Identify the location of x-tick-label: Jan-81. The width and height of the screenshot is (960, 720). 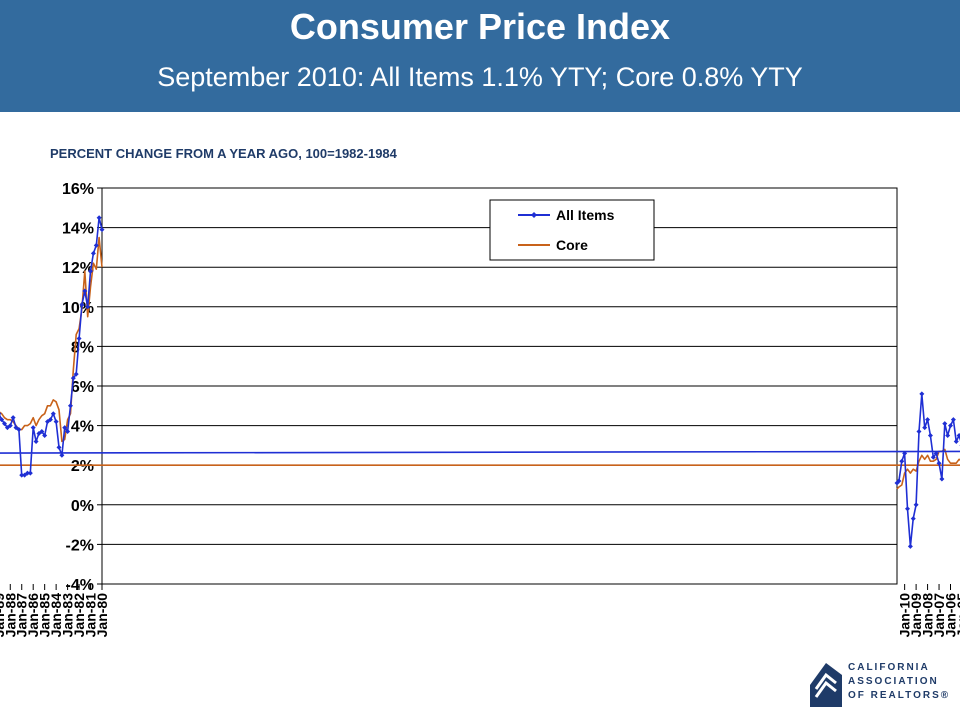
(91, 615).